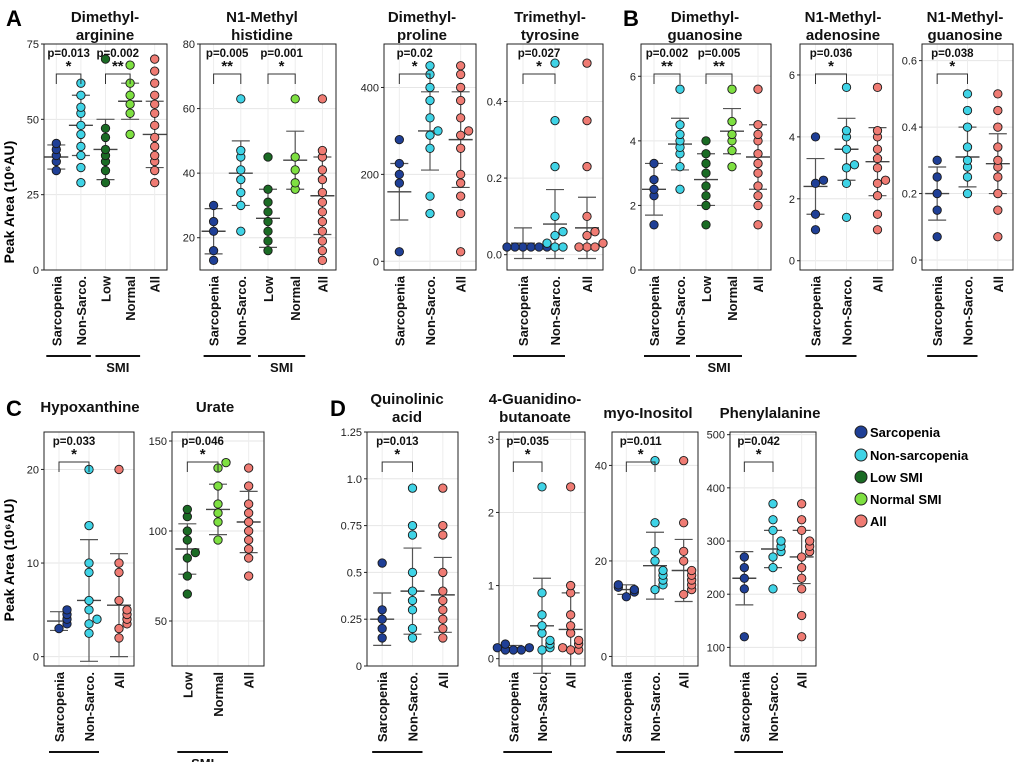 The image size is (1020, 762). I want to click on panel-letter-D: D, so click(338, 408).